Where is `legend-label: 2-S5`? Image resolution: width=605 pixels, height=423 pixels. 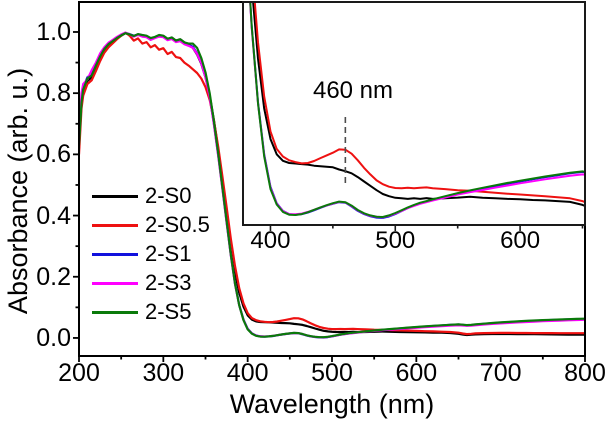
legend-label: 2-S5 is located at coordinates (168, 311).